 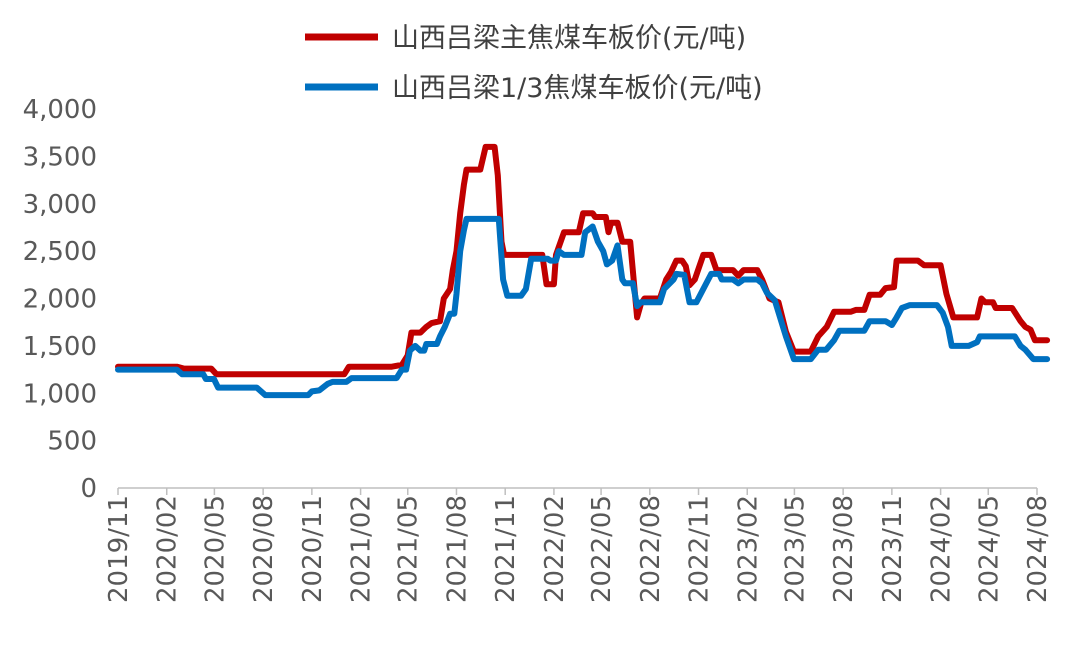 What do you see at coordinates (534, 63) in the screenshot?
I see `legend: 山西吕梁主焦煤车板价(元/吨) 山西吕梁1/3焦煤车板价(元/吨)` at bounding box center [534, 63].